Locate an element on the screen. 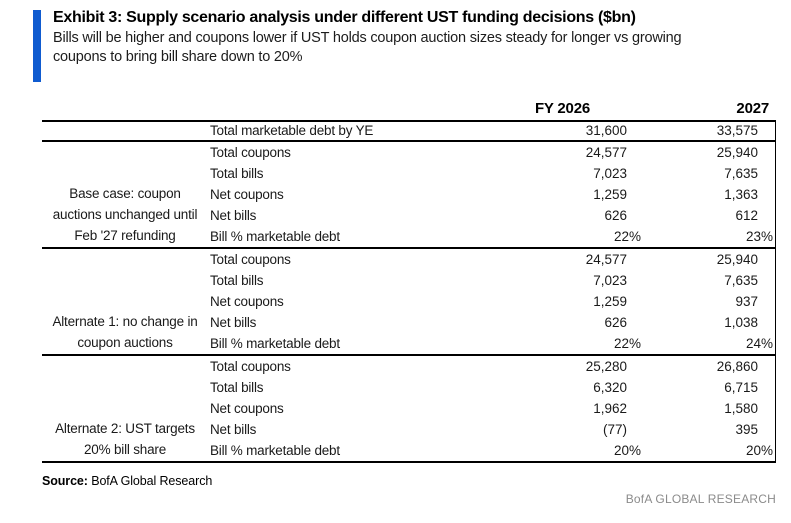 Image resolution: width=791 pixels, height=523 pixels. value-fy2026: (77) is located at coordinates (614, 429).